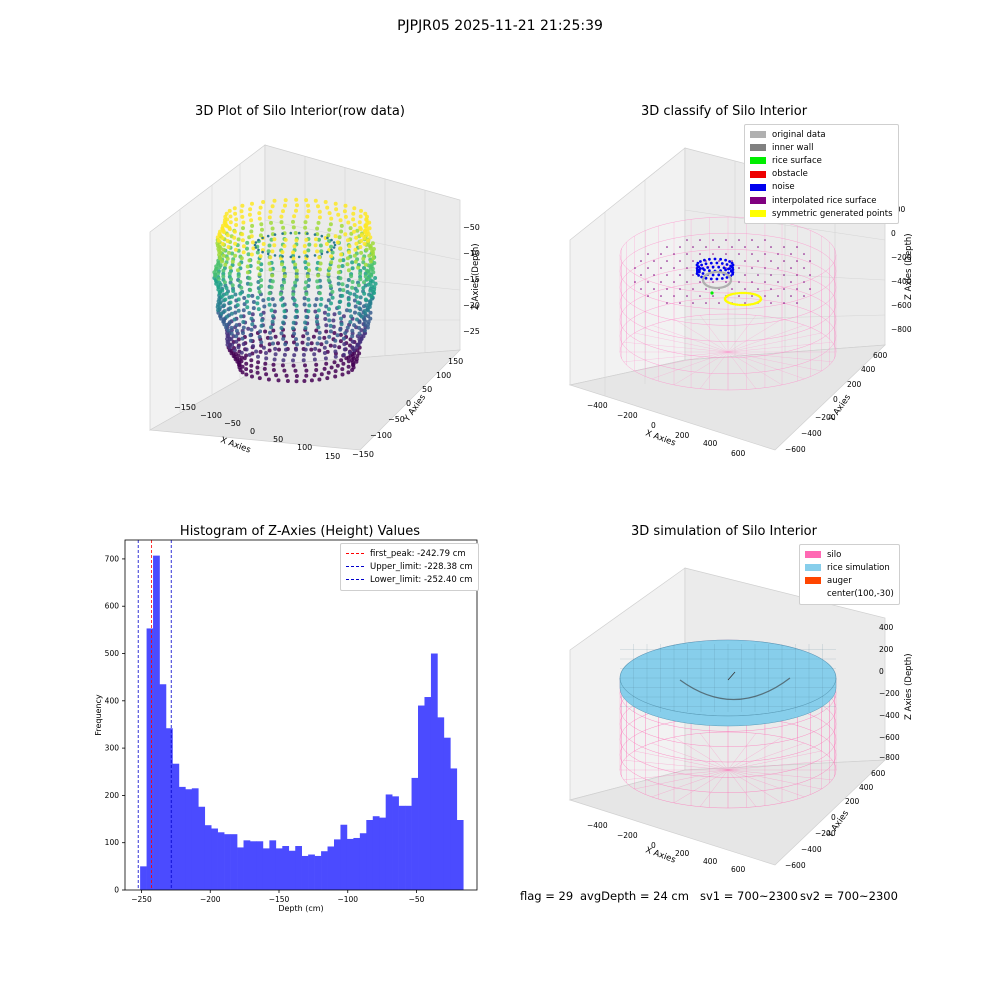  I want to click on p2-xtick-5: 600, so click(738, 453).